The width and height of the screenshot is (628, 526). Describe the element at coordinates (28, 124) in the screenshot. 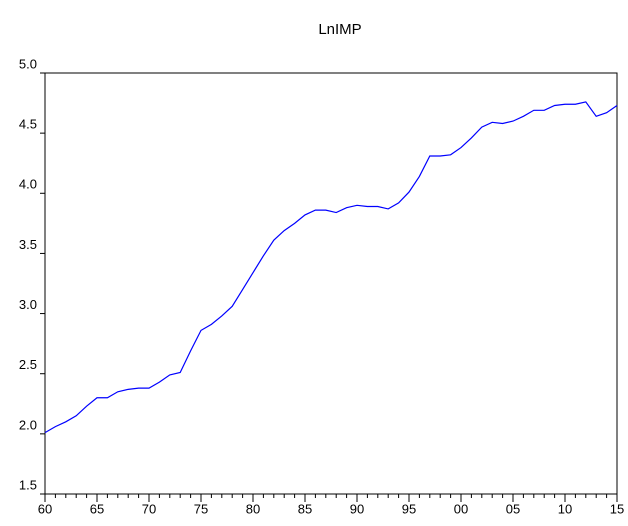

I see `y-tick-label: 4.5` at that location.